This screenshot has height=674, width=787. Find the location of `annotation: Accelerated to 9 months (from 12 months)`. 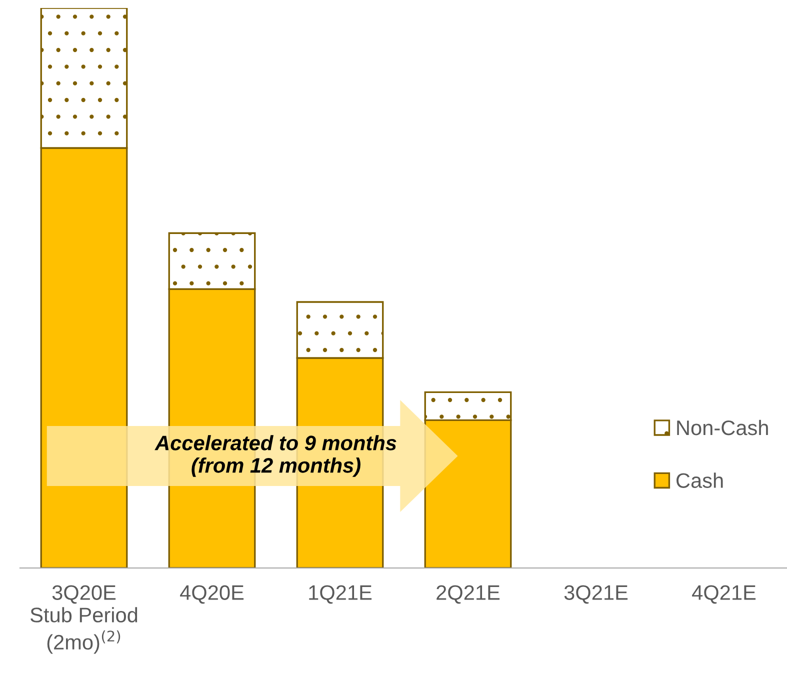

annotation: Accelerated to 9 months (from 12 months) is located at coordinates (275, 456).